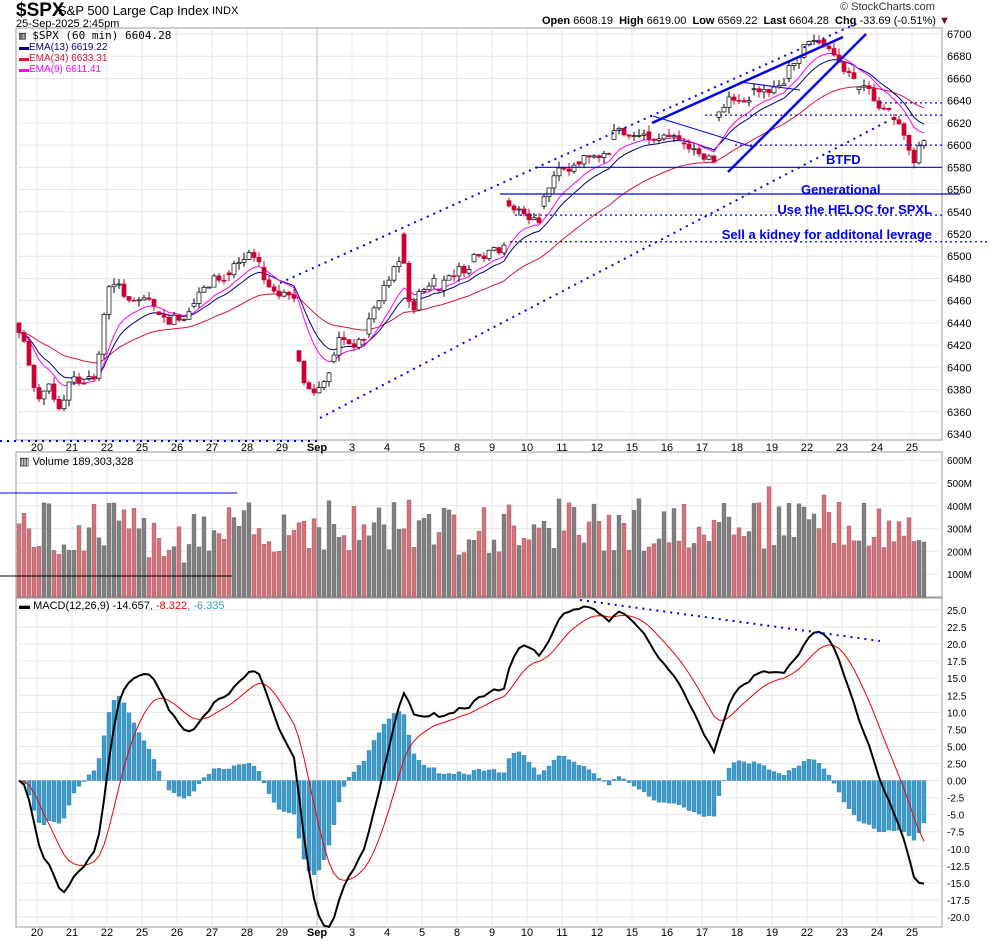 The width and height of the screenshot is (990, 941). What do you see at coordinates (40, 10) in the screenshot?
I see `symbol: $SPX` at bounding box center [40, 10].